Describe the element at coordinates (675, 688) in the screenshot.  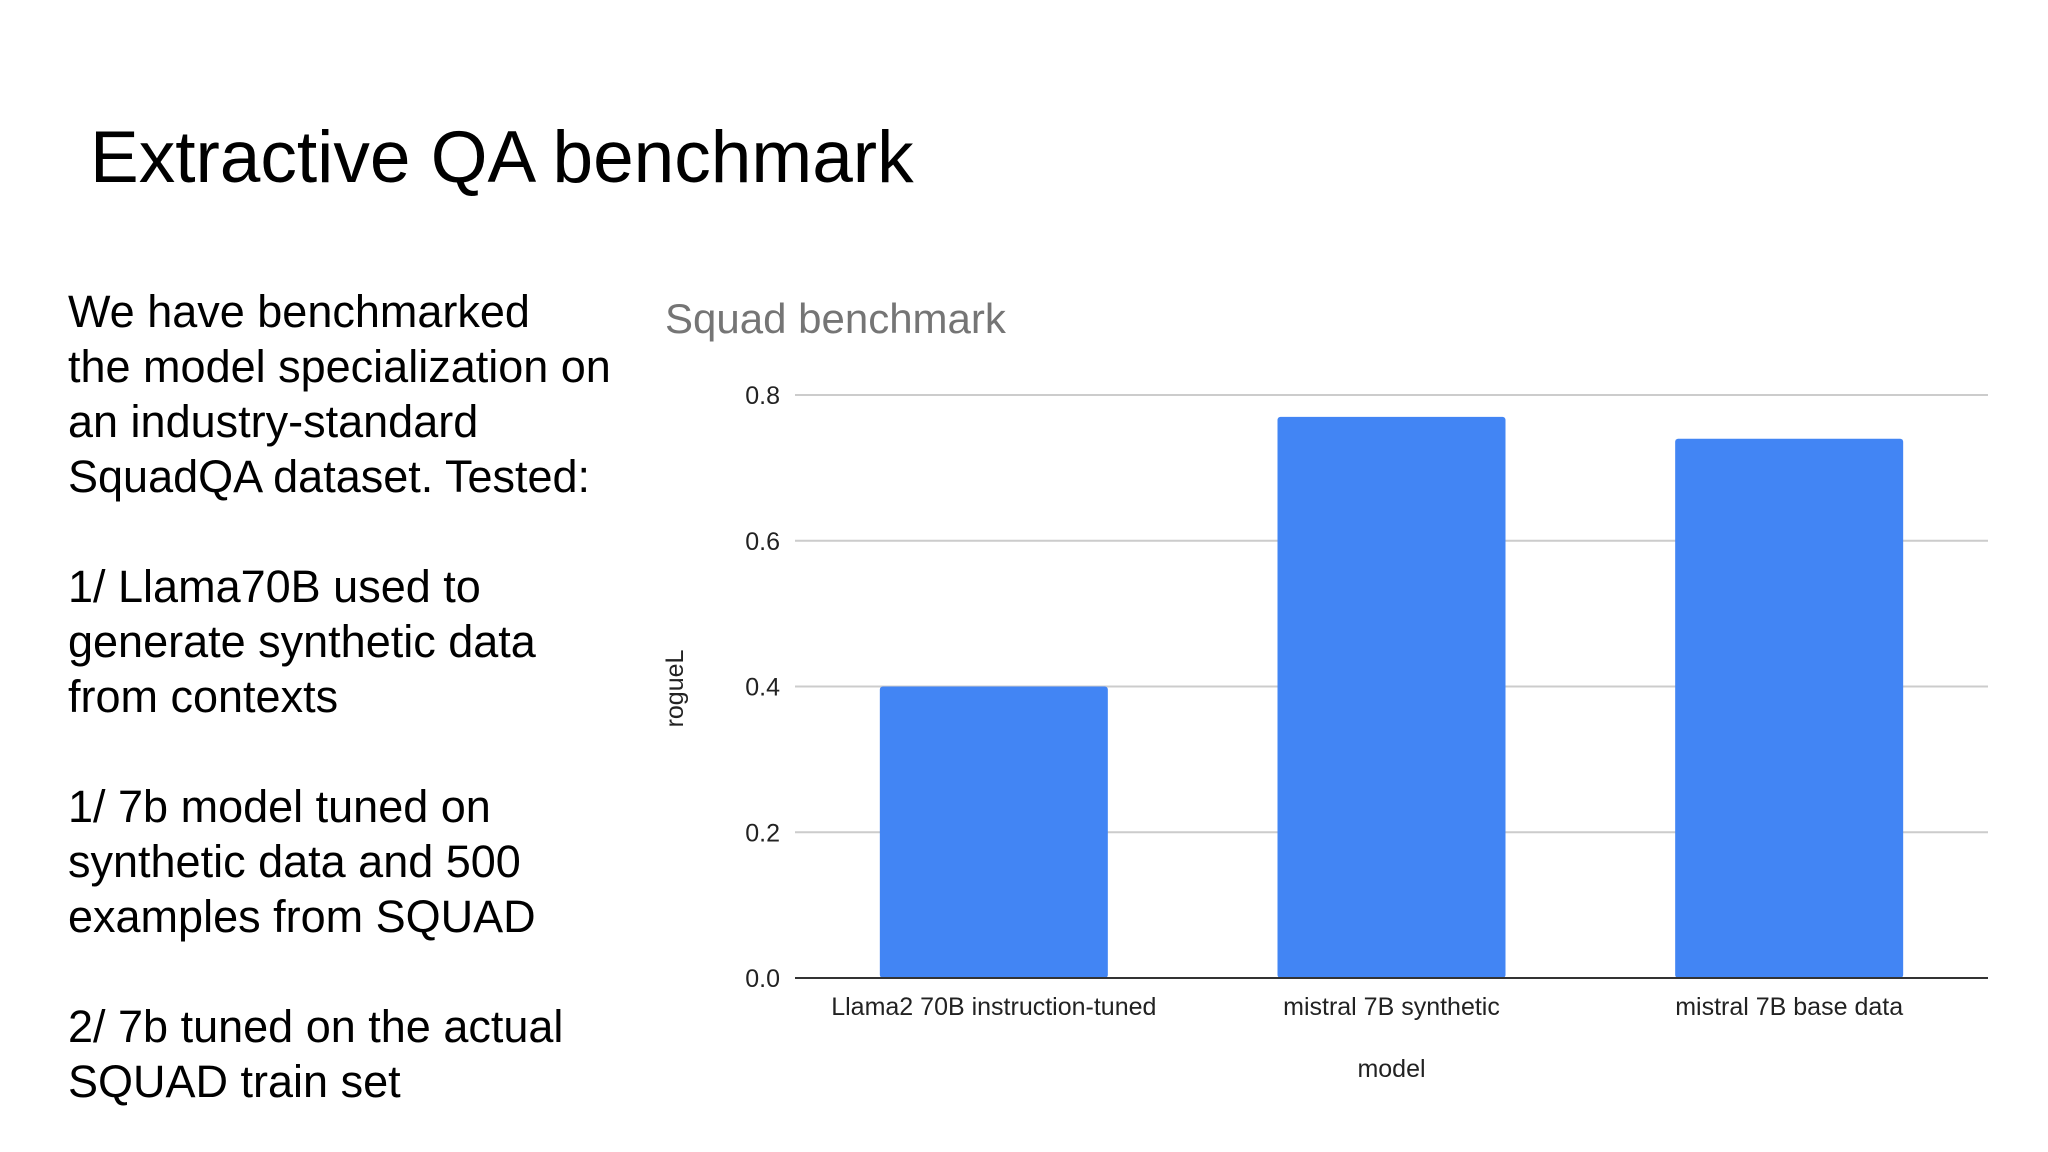
I see `y-axis-title: rogueL` at that location.